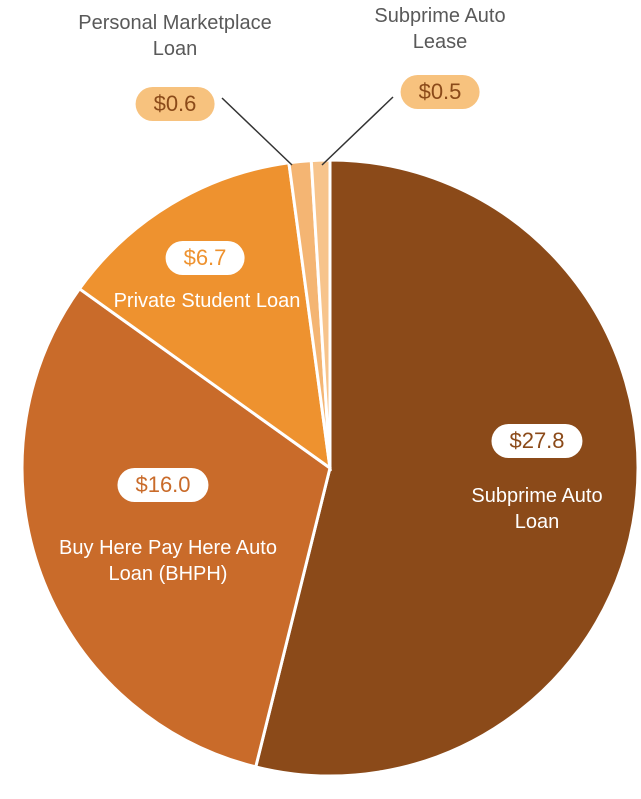 This screenshot has width=641, height=799. What do you see at coordinates (320, 313) in the screenshot?
I see `pie-slice` at bounding box center [320, 313].